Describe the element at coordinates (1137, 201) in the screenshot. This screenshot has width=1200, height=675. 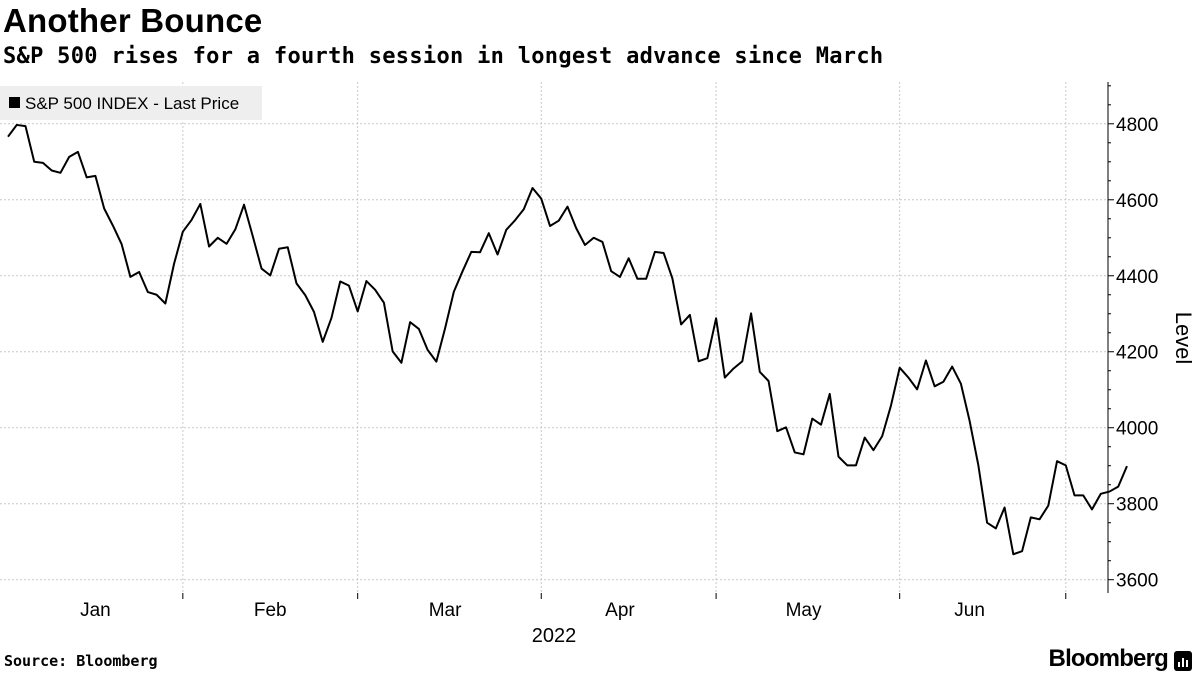
I see `y-tick-label: 4600` at that location.